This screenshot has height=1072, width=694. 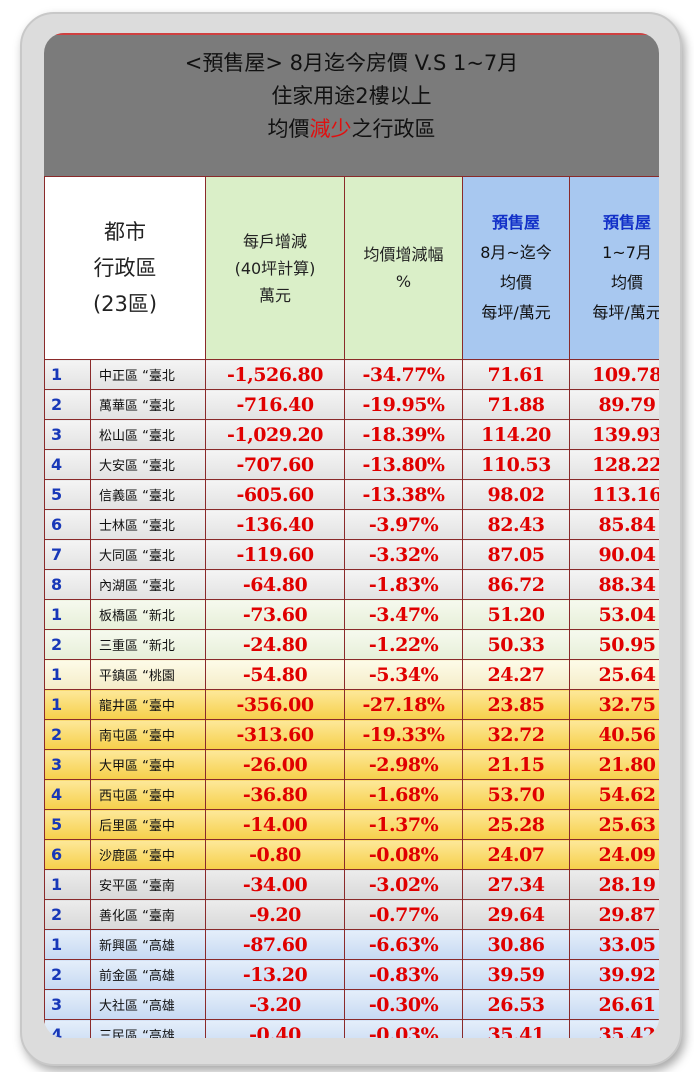 What do you see at coordinates (351, 63) in the screenshot?
I see `title-line-1: <預售屋> 8月迄今房價 V.S 1~7月` at bounding box center [351, 63].